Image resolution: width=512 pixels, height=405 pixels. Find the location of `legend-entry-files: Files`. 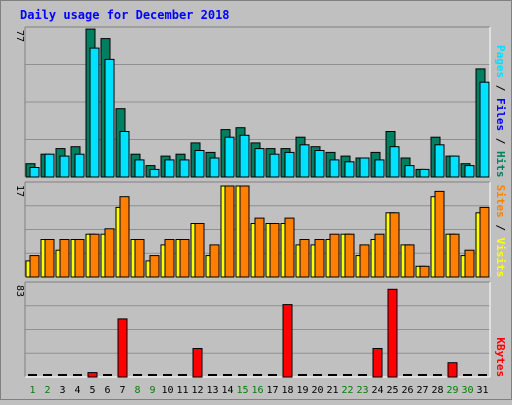

legend-entry-files: Files is located at coordinates (500, 114).